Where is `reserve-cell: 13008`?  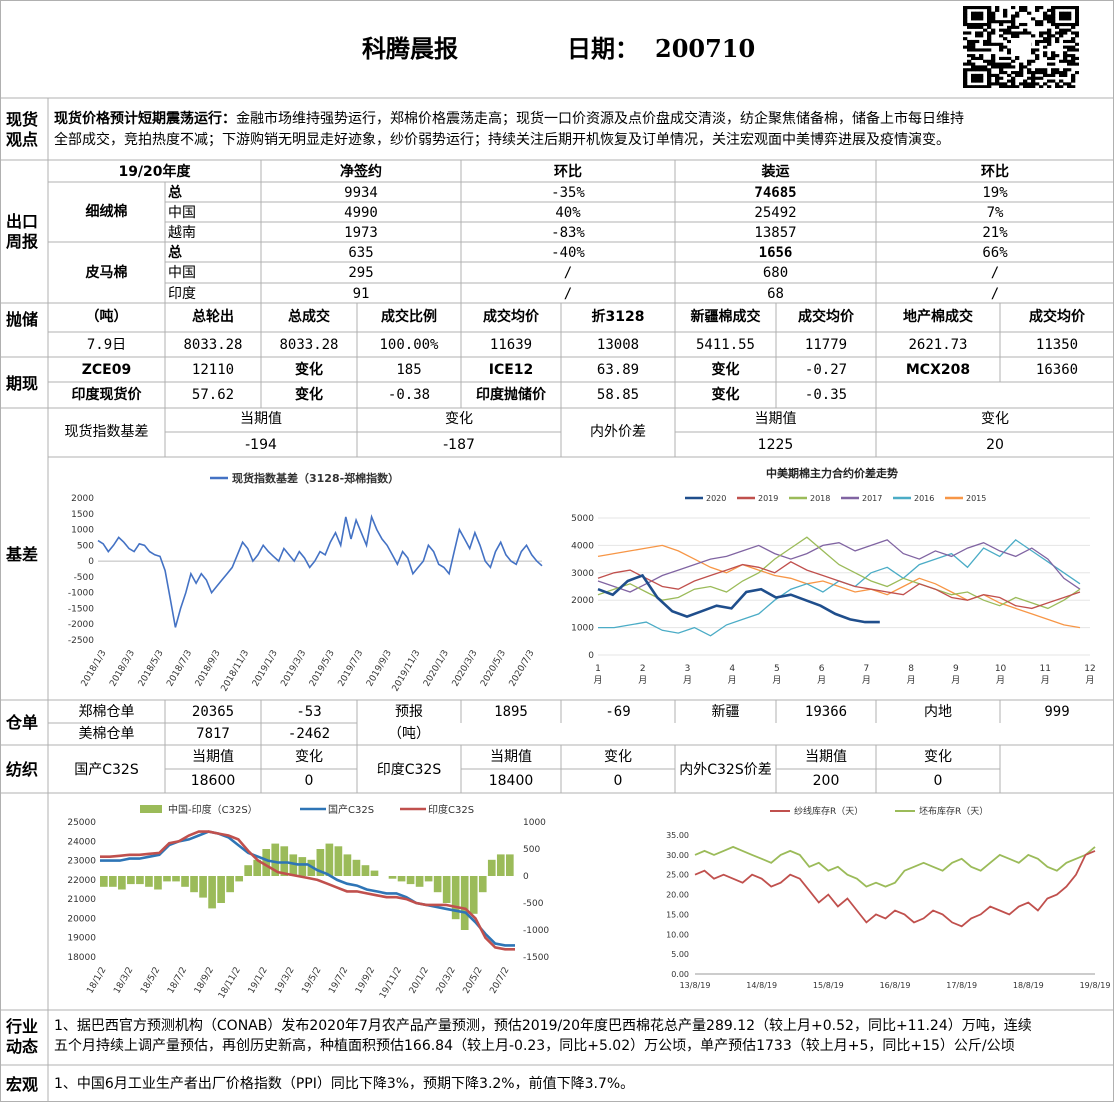
reserve-cell: 13008 is located at coordinates (618, 345).